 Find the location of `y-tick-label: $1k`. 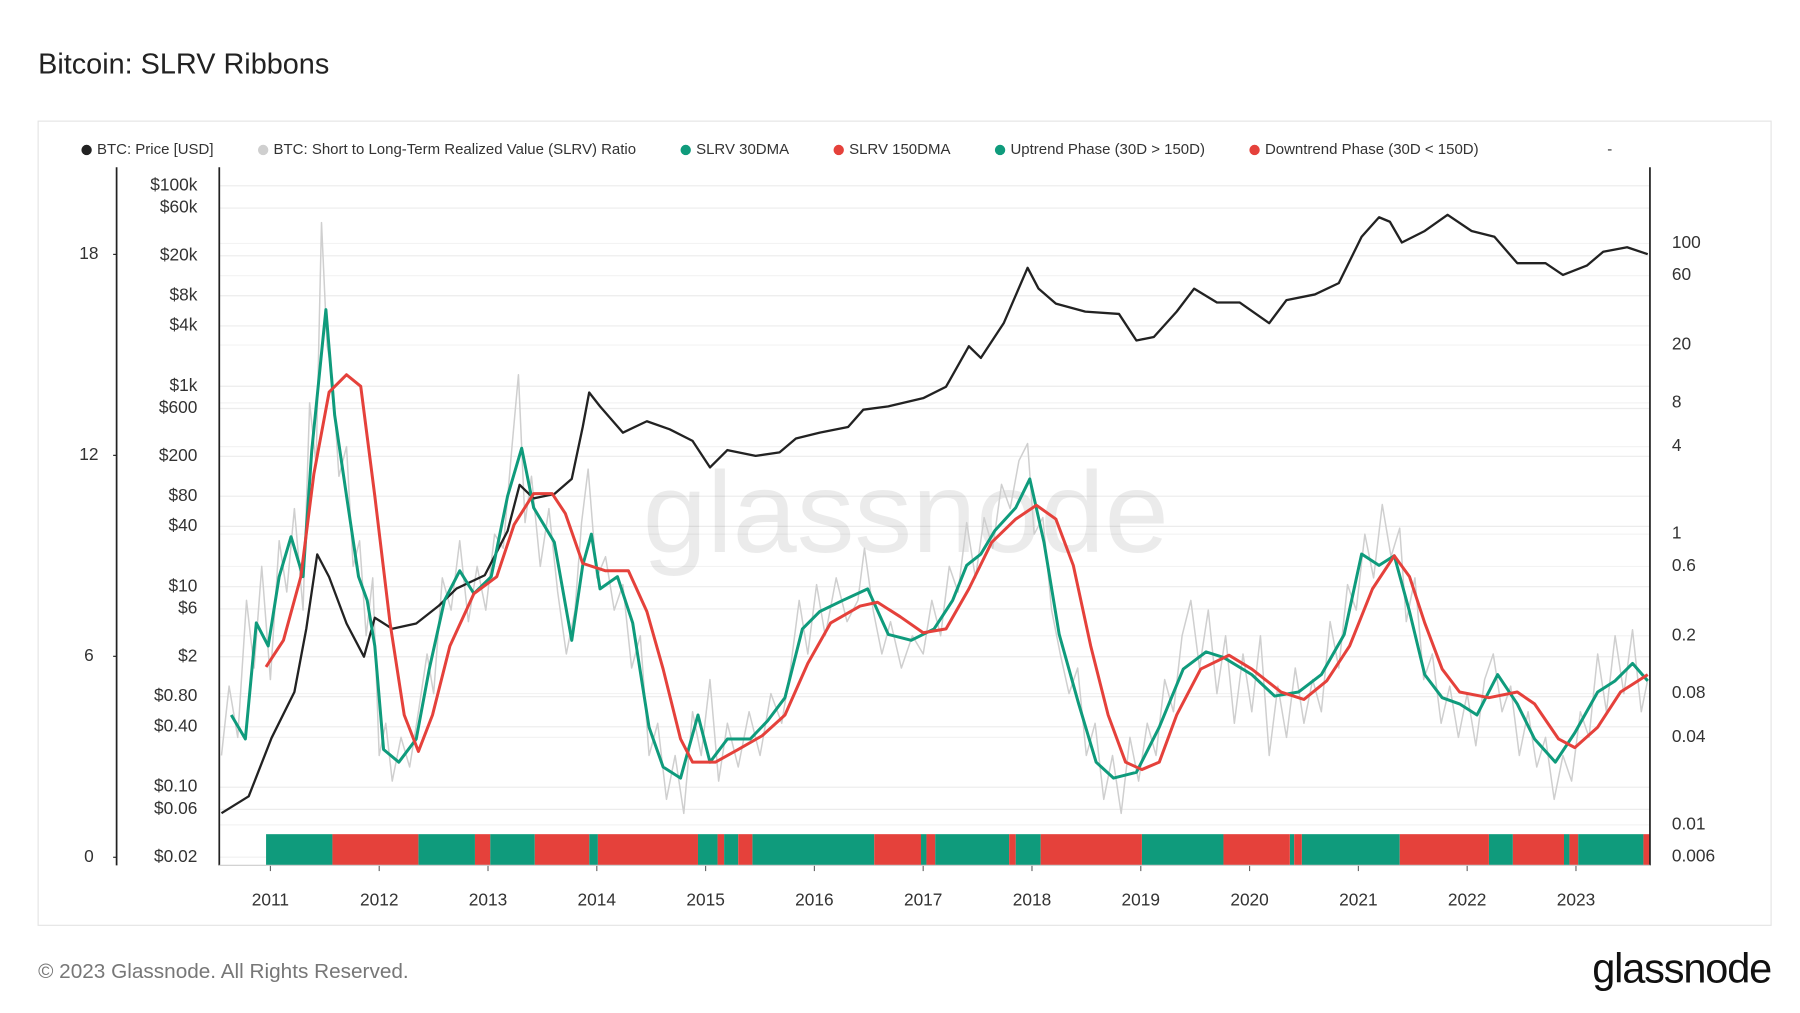

y-tick-label: $1k is located at coordinates (183, 385).